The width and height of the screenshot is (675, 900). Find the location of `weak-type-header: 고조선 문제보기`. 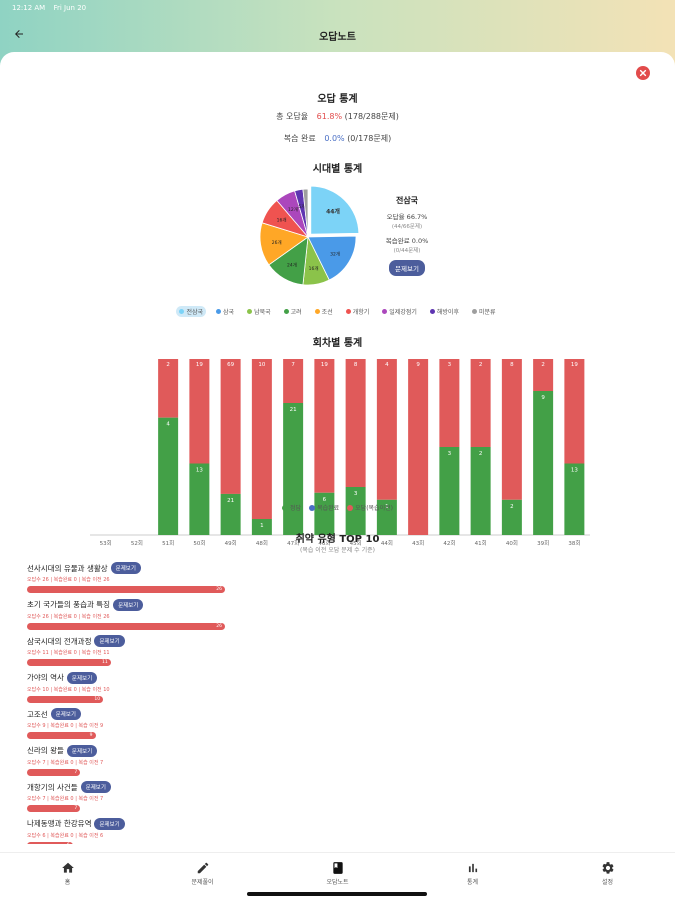

weak-type-header: 고조선 문제보기 is located at coordinates (137, 714).